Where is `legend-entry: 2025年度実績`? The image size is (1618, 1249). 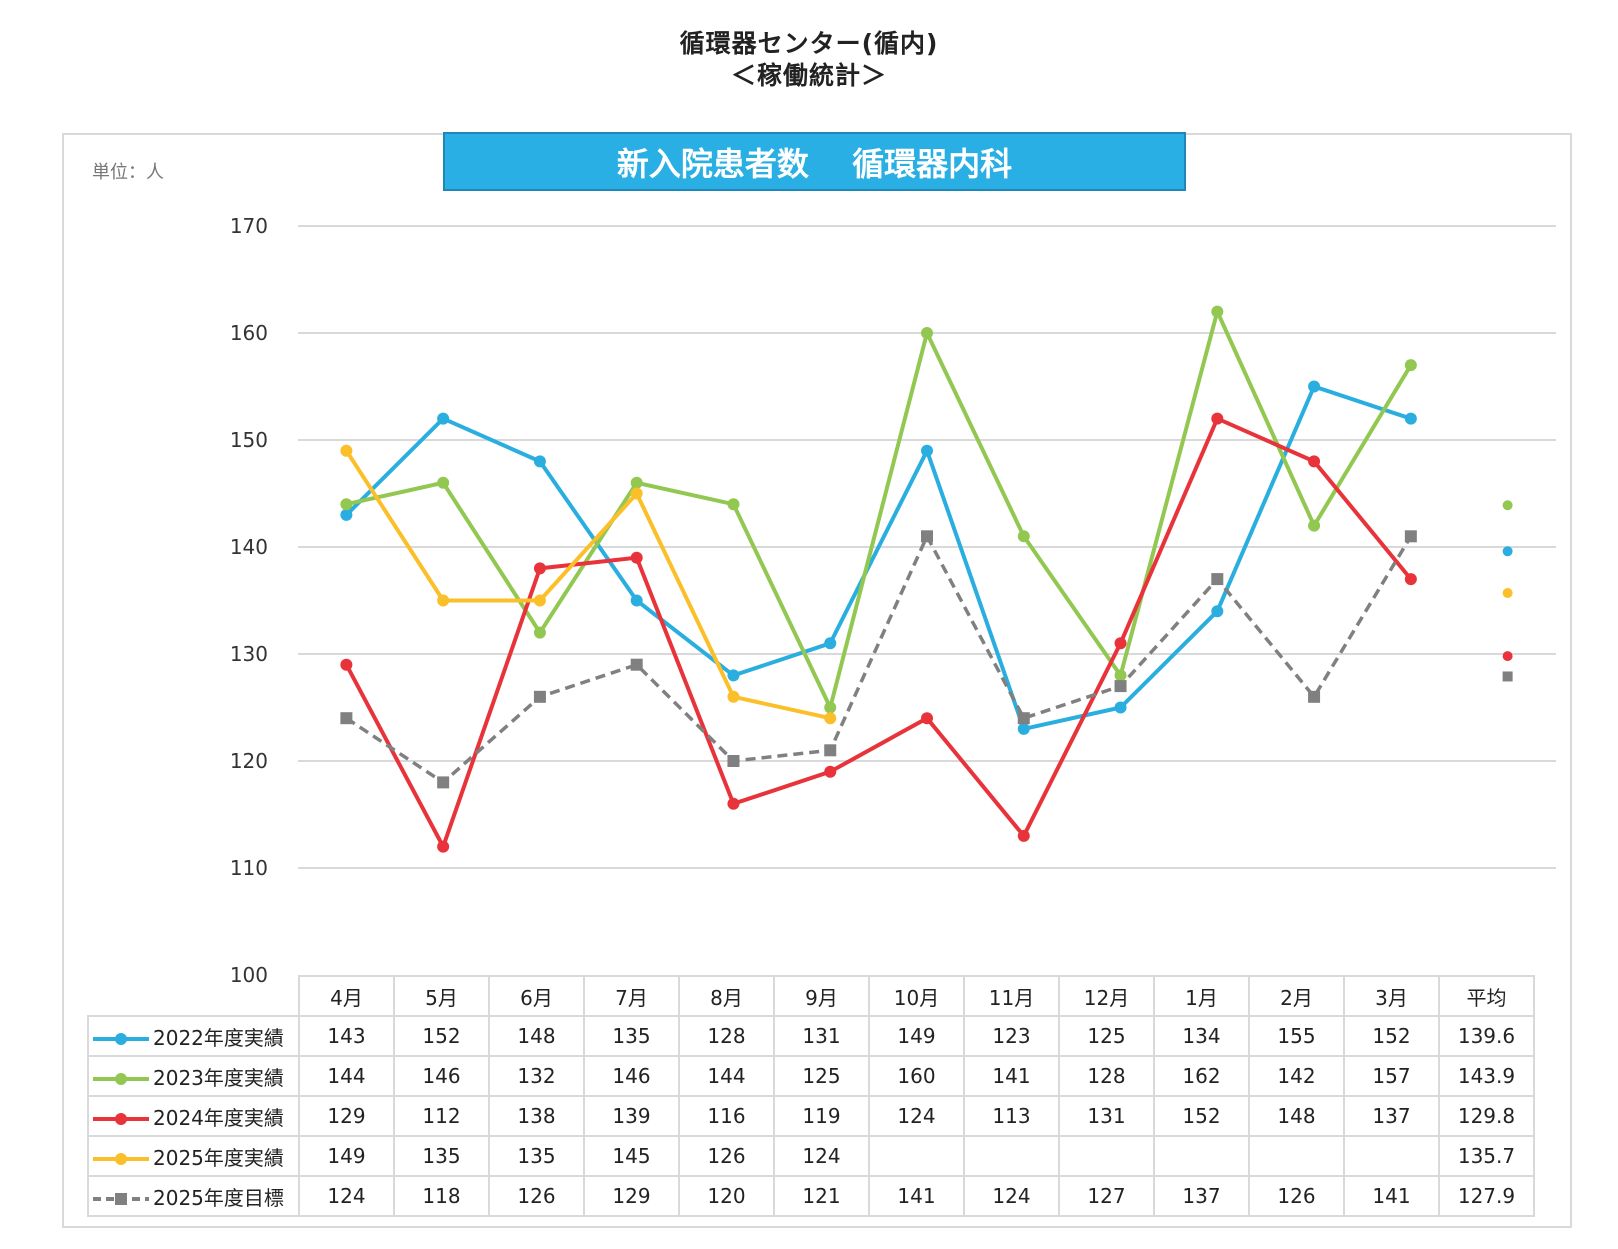 legend-entry: 2025年度実績 is located at coordinates (193, 1156).